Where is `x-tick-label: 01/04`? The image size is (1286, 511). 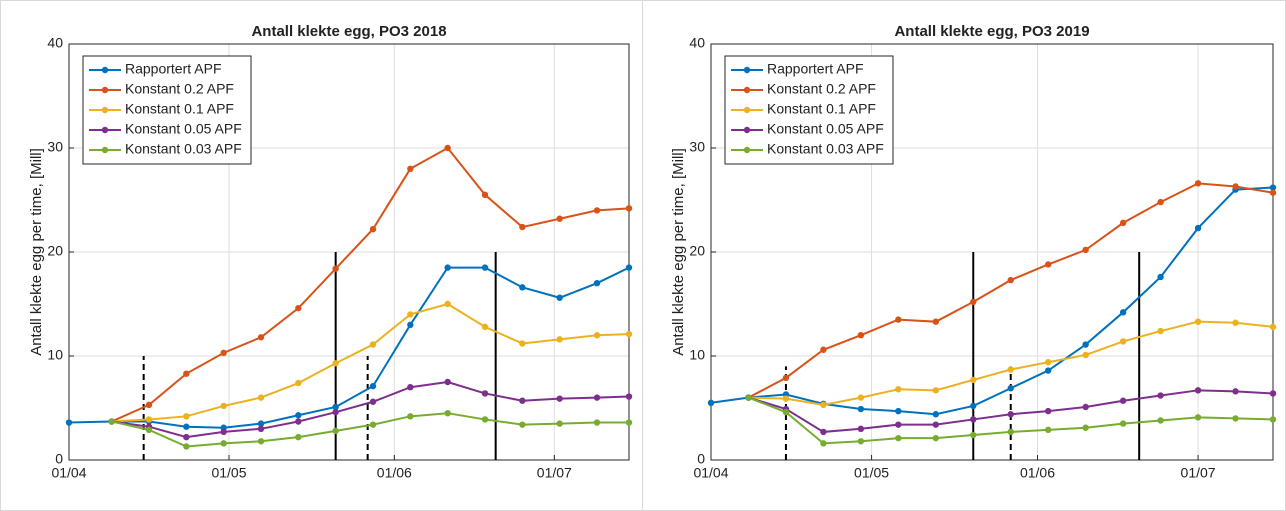 x-tick-label: 01/04 is located at coordinates (68, 473).